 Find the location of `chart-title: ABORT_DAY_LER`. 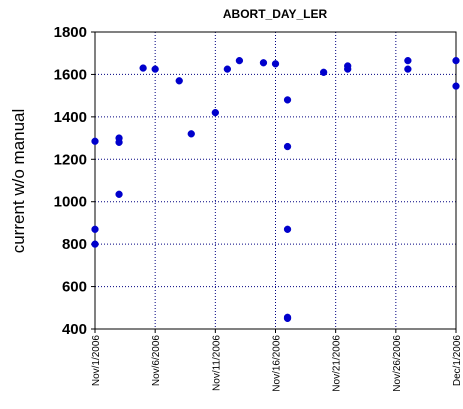

chart-title: ABORT_DAY_LER is located at coordinates (275, 14).